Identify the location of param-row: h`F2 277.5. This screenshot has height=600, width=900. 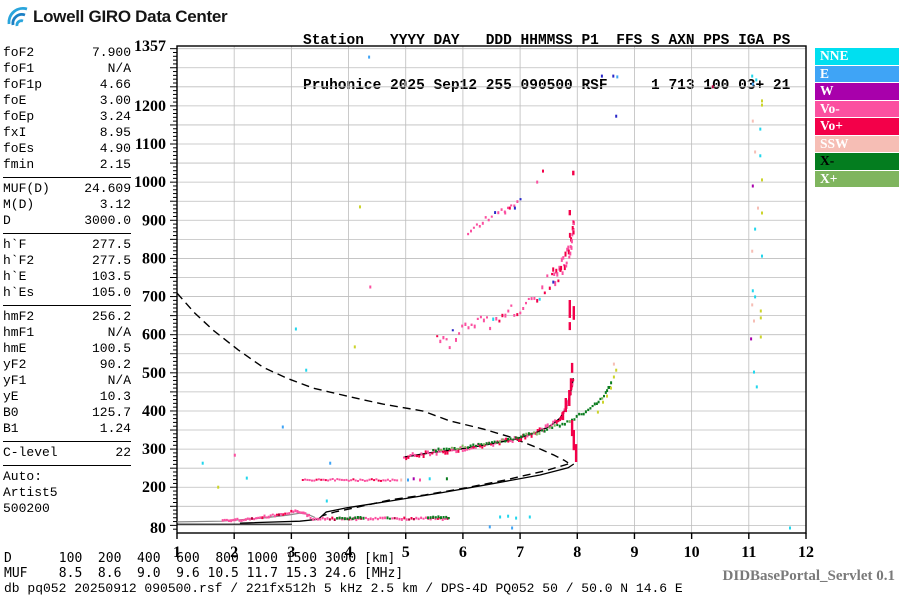
(67, 261).